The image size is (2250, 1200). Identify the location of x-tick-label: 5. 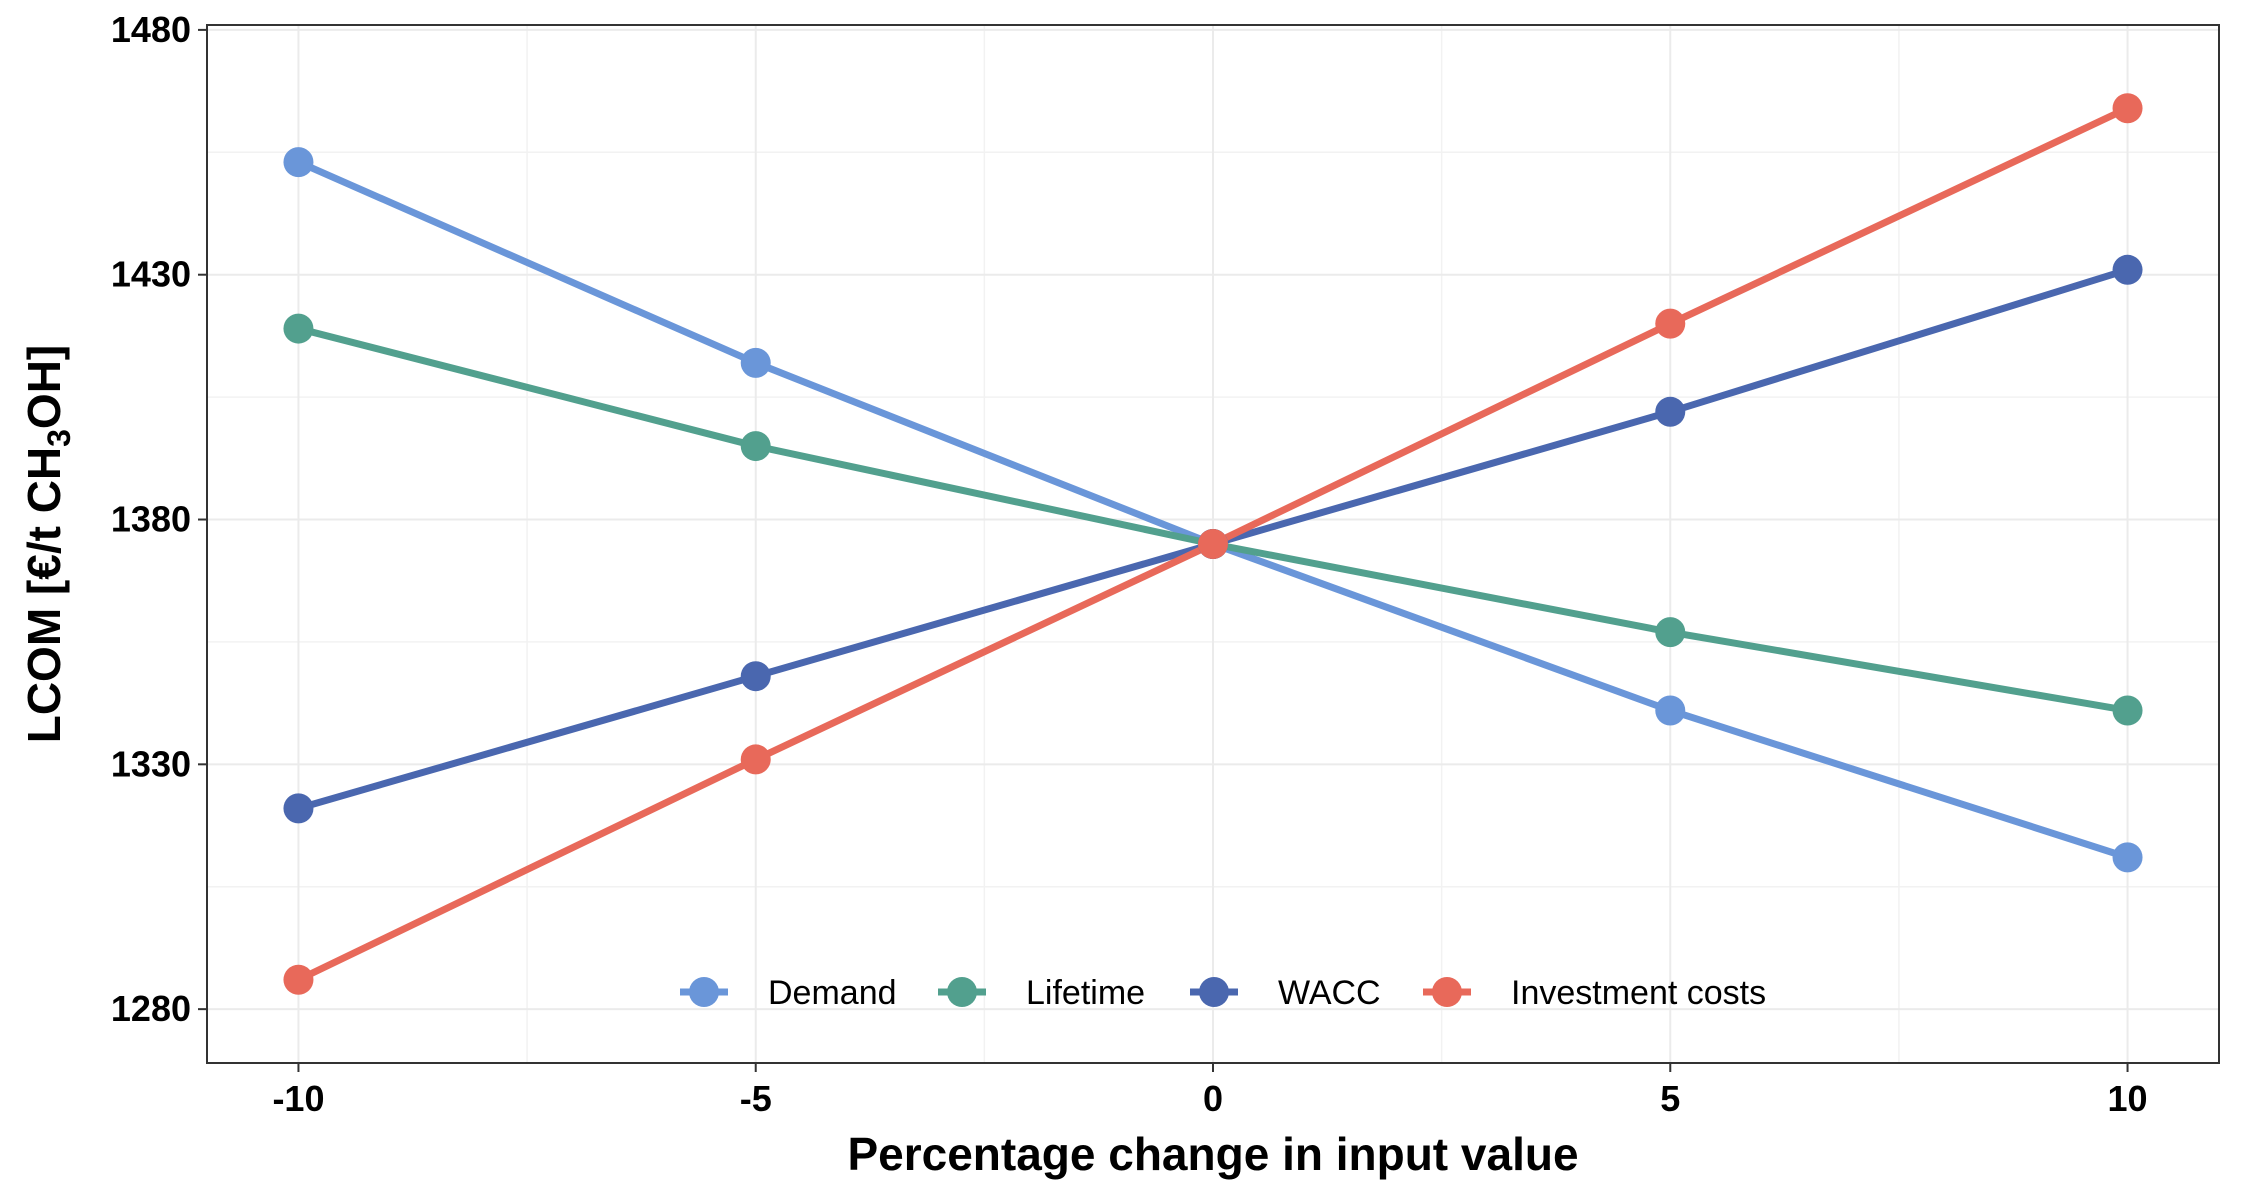
(1670, 1098).